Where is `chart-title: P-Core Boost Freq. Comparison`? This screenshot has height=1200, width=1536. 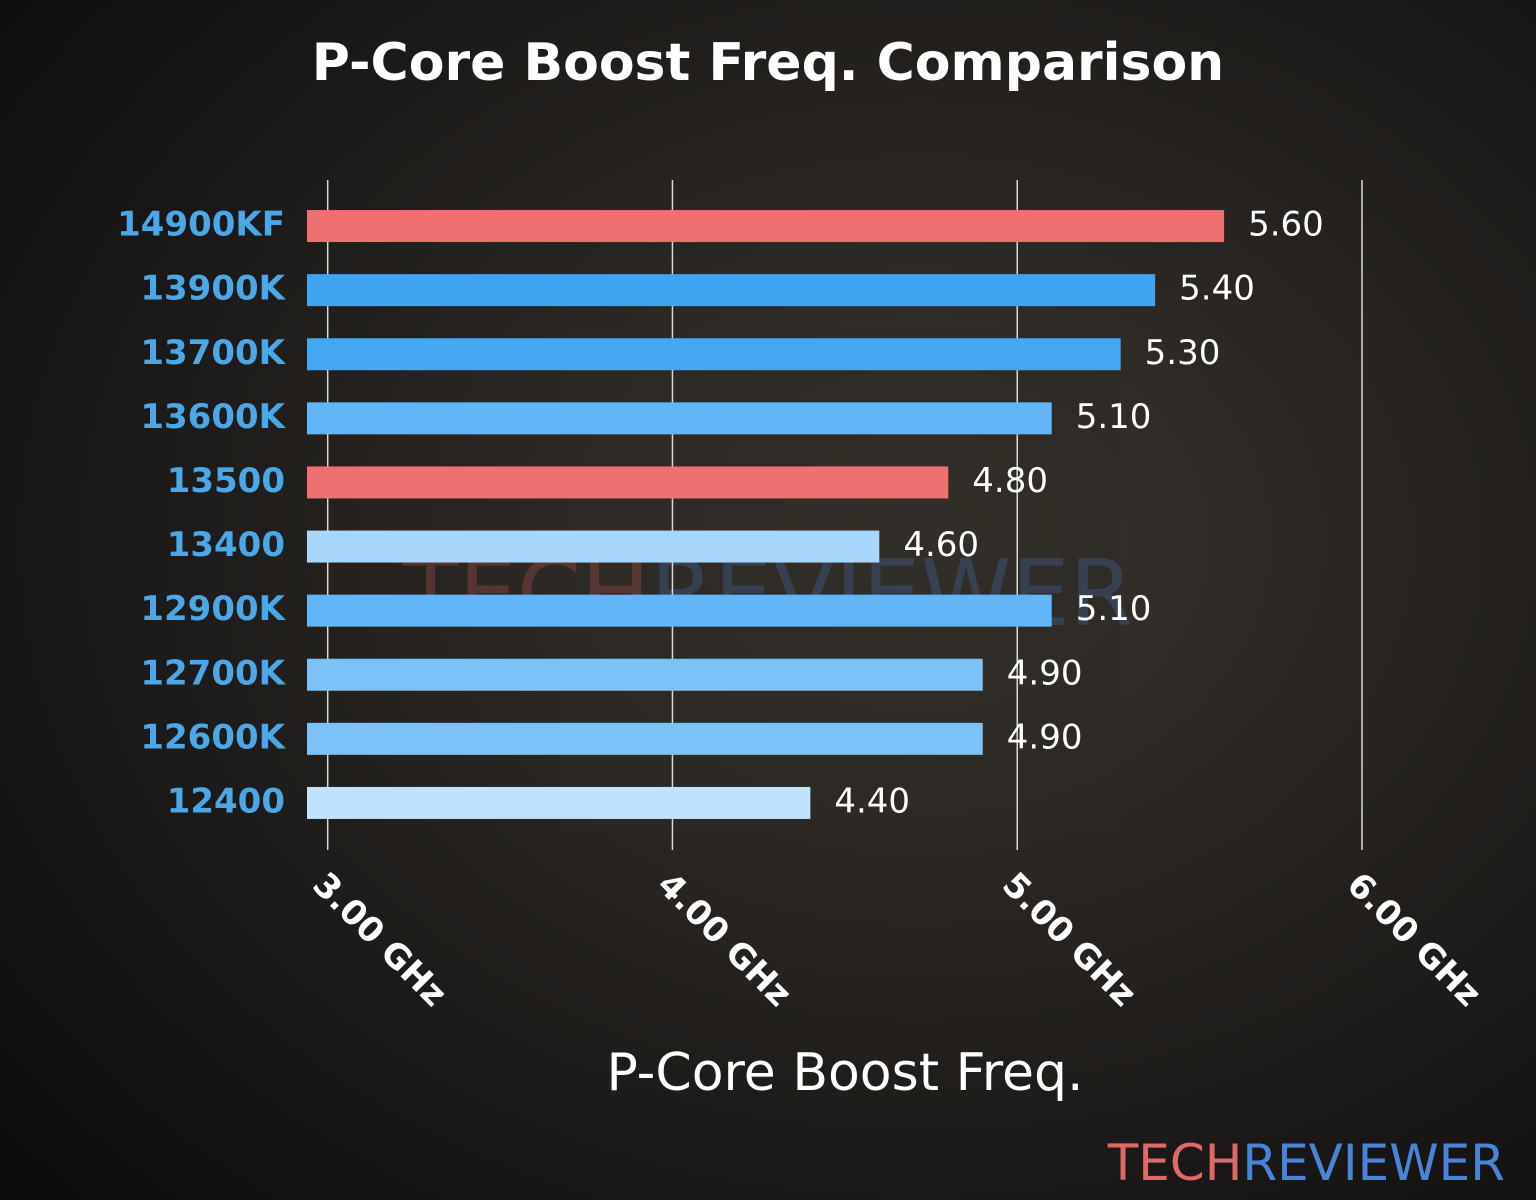
chart-title: P-Core Boost Freq. Comparison is located at coordinates (768, 63).